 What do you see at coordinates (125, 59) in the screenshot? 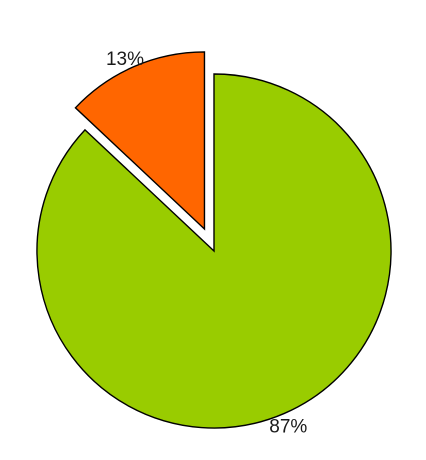
I see `pie-label-13pct: 13%` at bounding box center [125, 59].